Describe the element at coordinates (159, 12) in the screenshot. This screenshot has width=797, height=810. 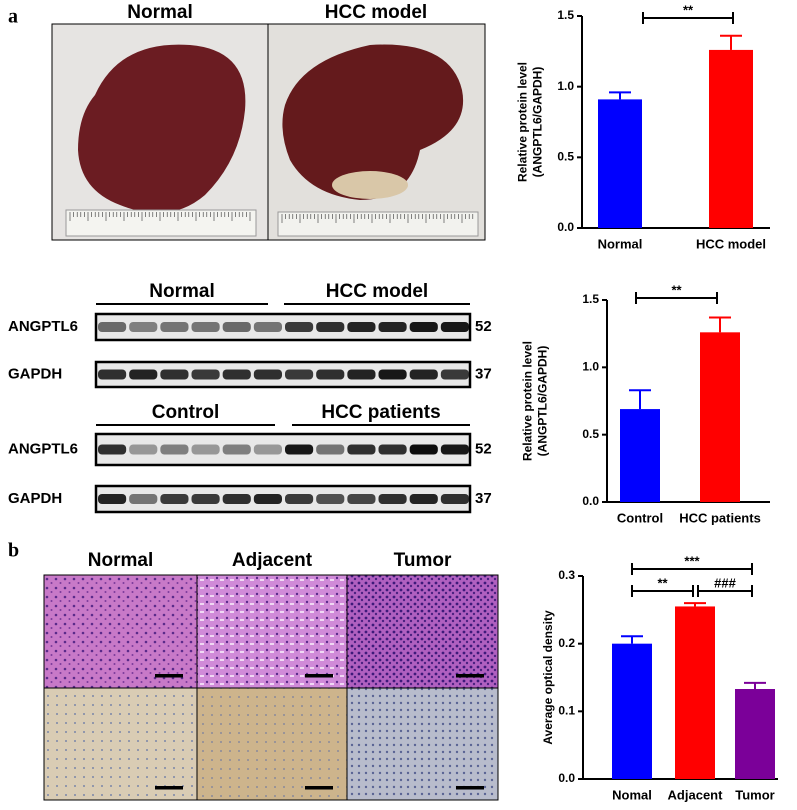
I see `photo-label: Normal` at that location.